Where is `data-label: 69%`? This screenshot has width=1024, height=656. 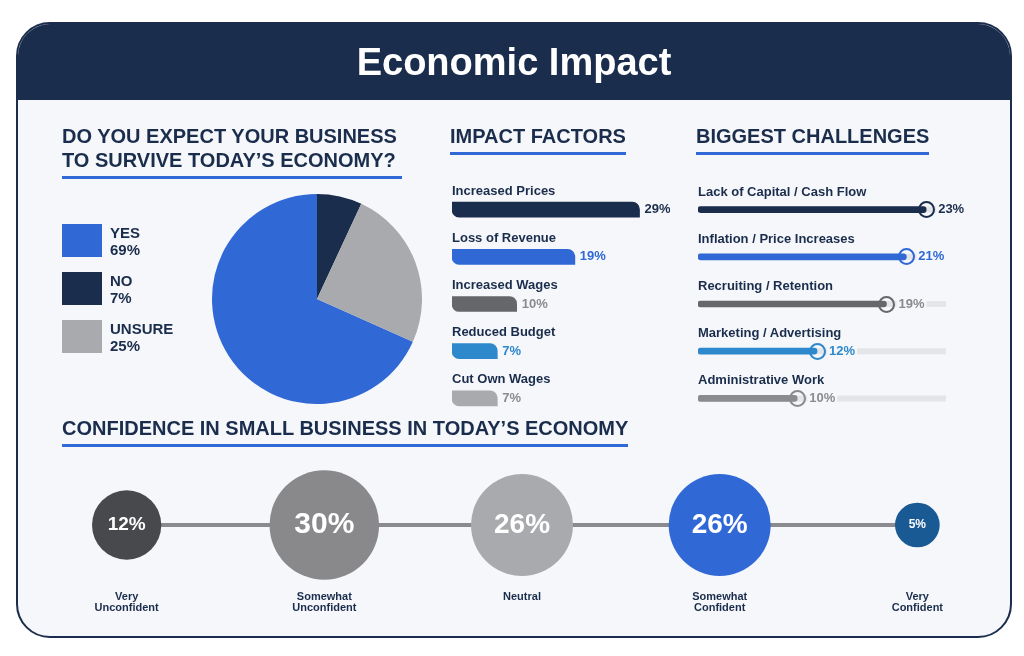 data-label: 69% is located at coordinates (125, 249).